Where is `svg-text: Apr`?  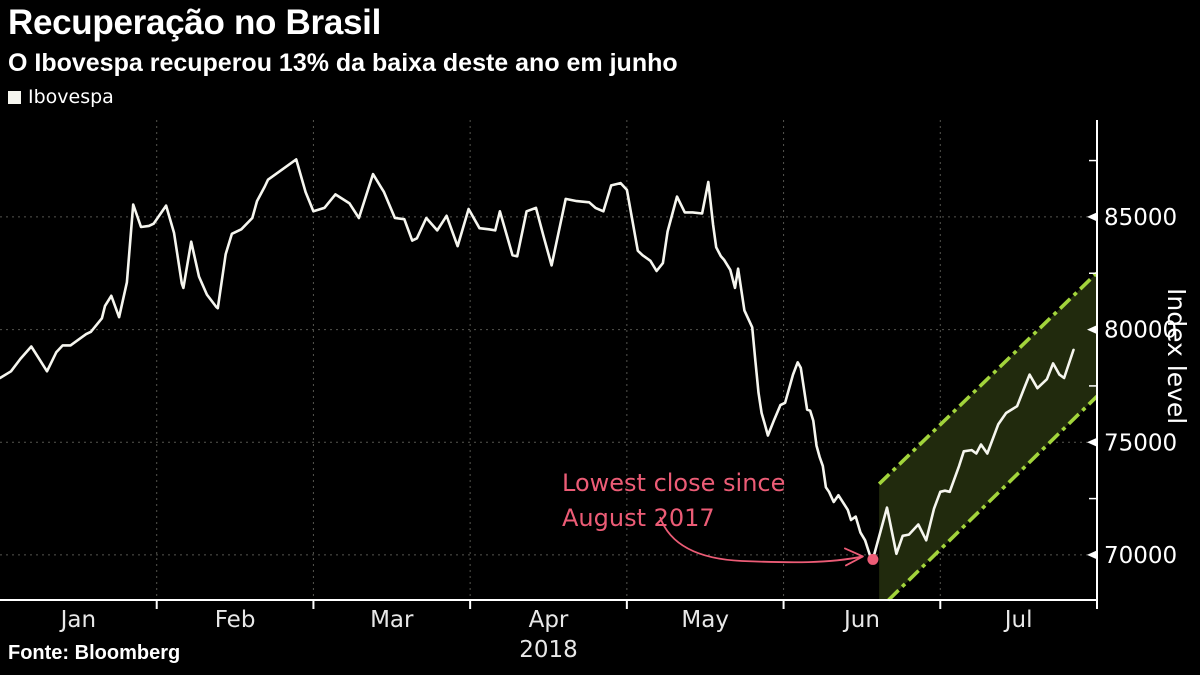
svg-text: Apr is located at coordinates (549, 620).